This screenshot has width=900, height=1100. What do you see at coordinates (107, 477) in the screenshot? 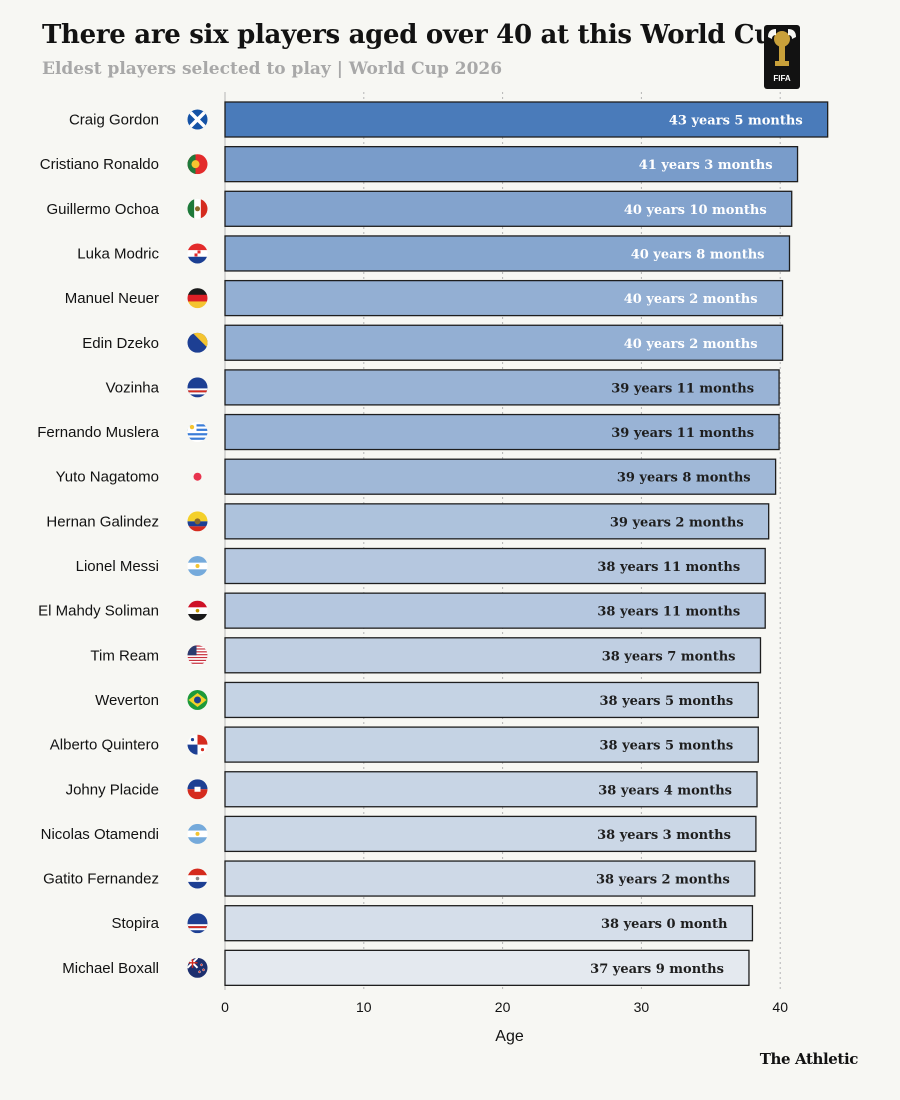
I see `player-label: Yuto Nagatomo` at bounding box center [107, 477].